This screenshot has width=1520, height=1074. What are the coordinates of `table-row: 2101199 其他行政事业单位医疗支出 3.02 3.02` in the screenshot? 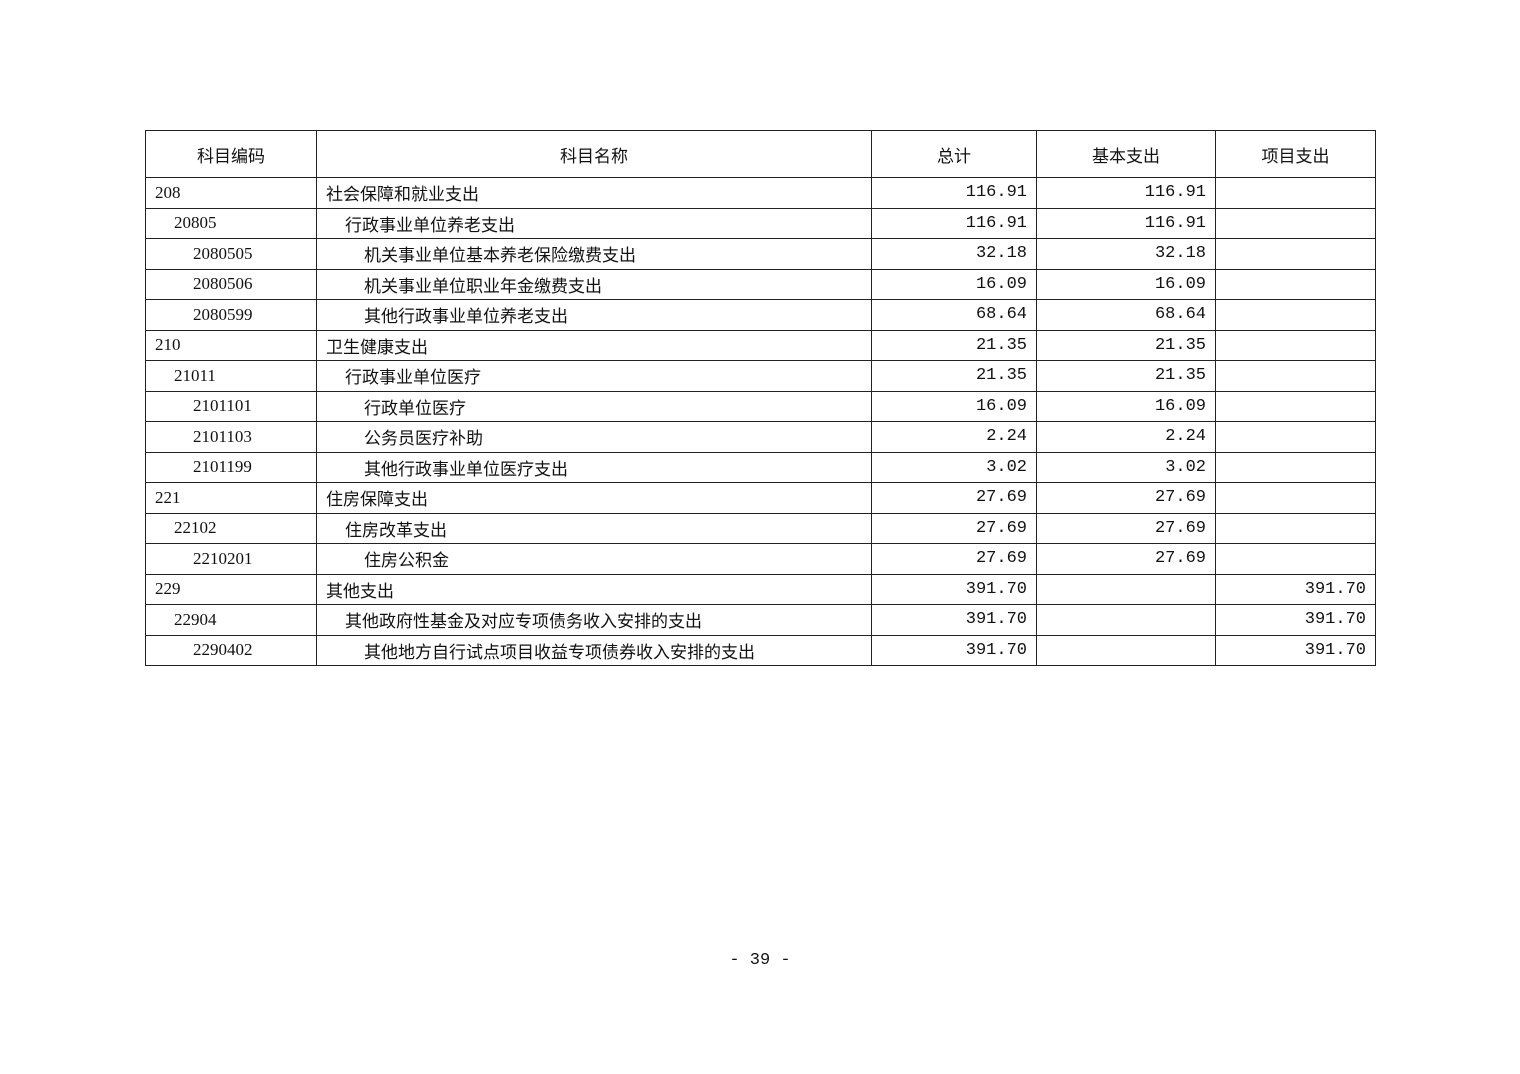 It's located at (760, 467).